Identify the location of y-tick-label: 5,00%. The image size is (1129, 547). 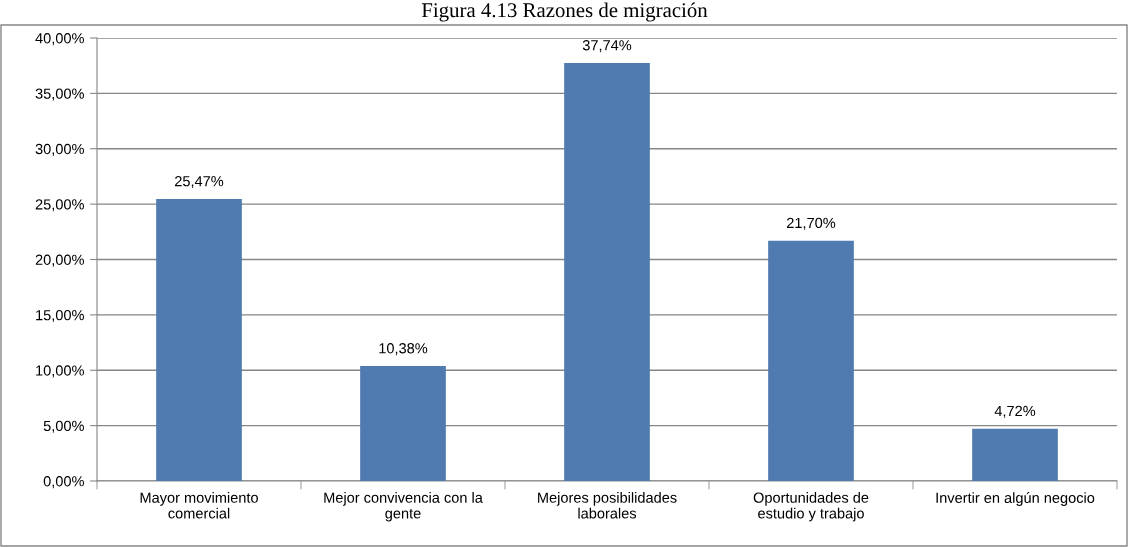
(63, 426).